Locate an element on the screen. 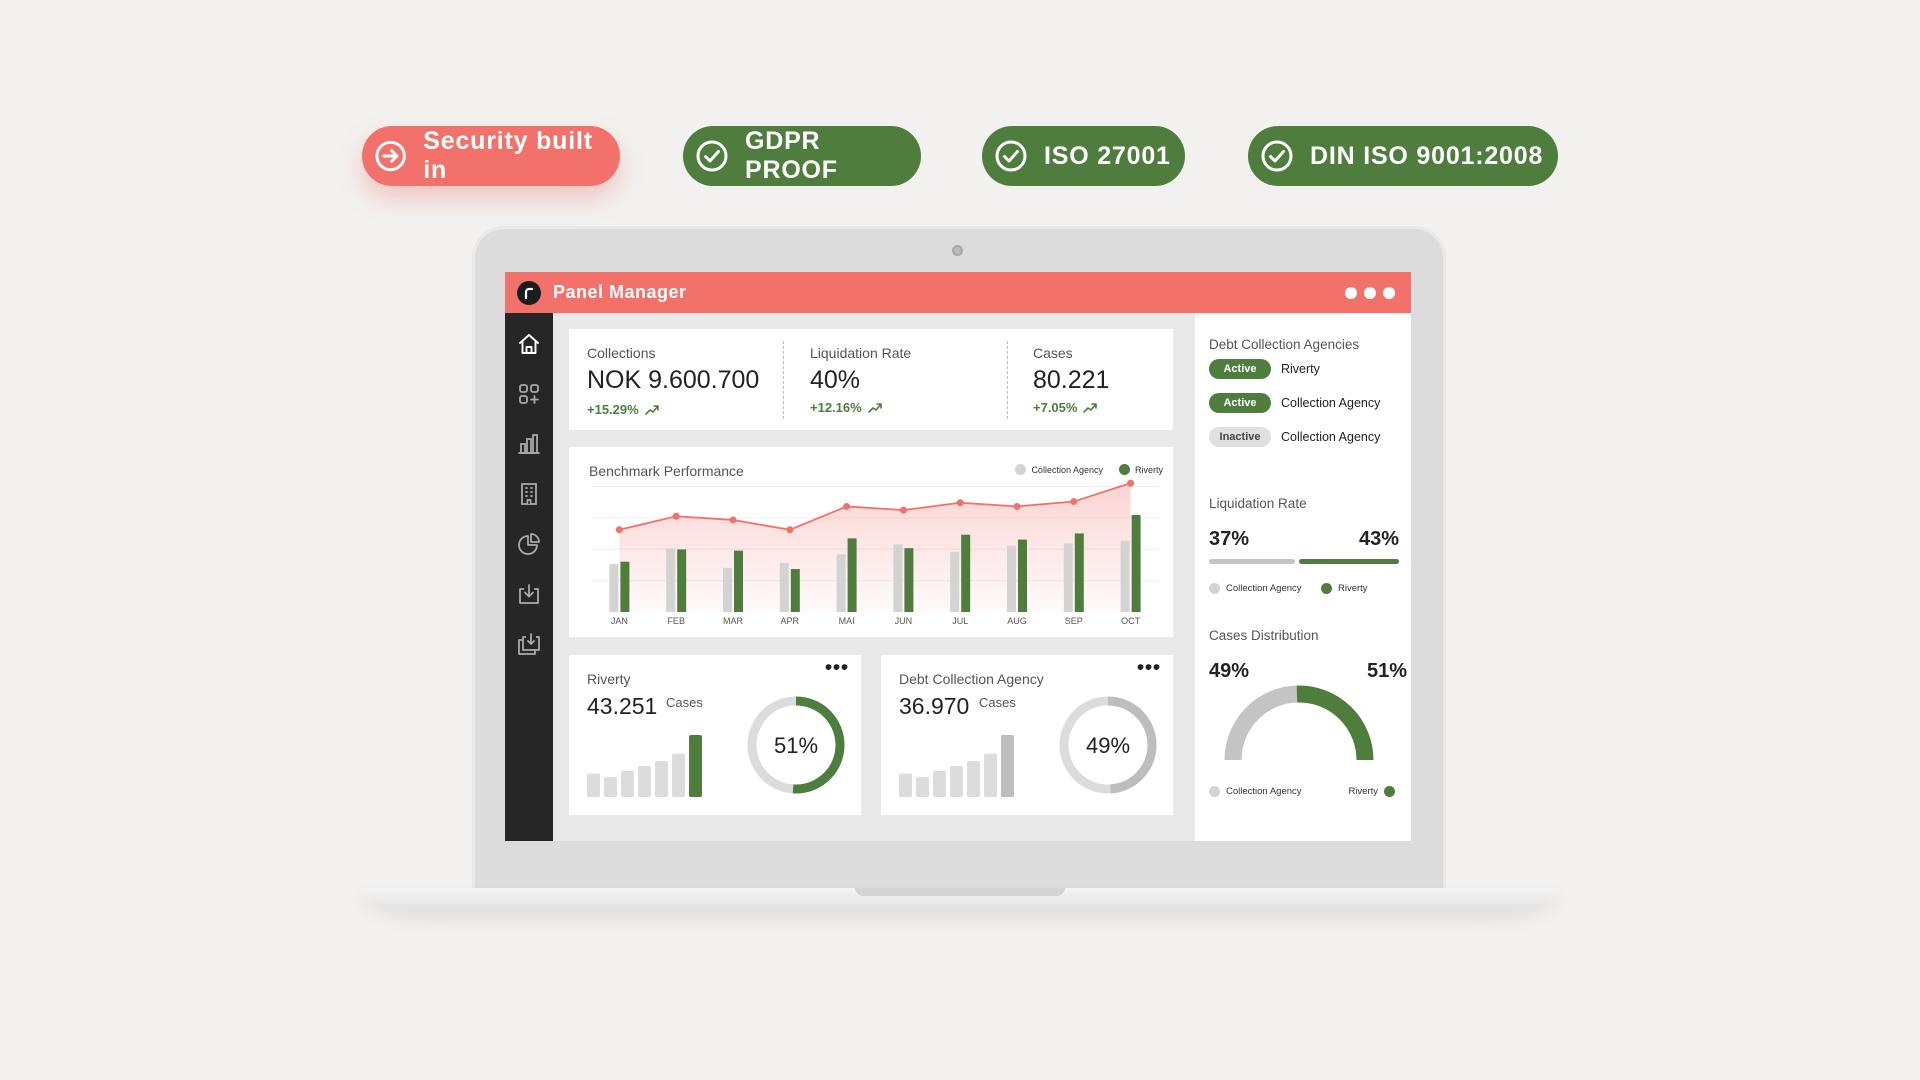  pie-chart-icon is located at coordinates (529, 544).